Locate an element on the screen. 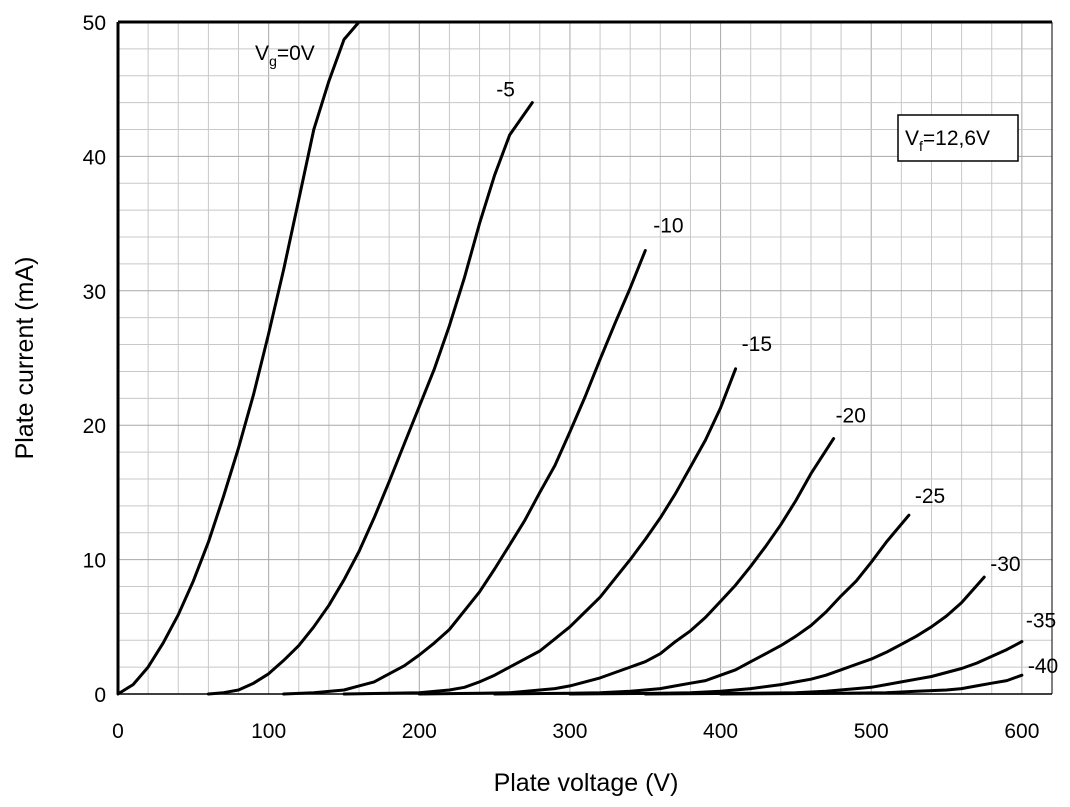 Image resolution: width=1070 pixels, height=807 pixels. curve-label-text: -10 is located at coordinates (668, 225).